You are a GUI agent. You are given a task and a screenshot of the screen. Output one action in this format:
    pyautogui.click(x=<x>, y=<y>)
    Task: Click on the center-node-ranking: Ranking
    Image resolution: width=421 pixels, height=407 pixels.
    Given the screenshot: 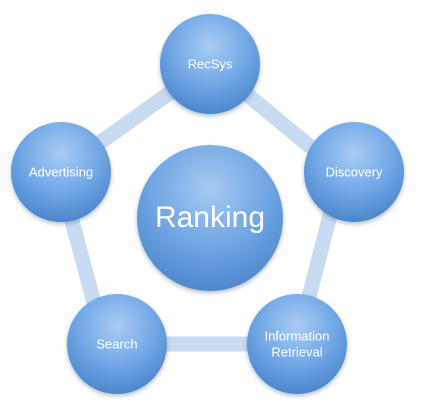 What is the action you would take?
    pyautogui.click(x=210, y=218)
    